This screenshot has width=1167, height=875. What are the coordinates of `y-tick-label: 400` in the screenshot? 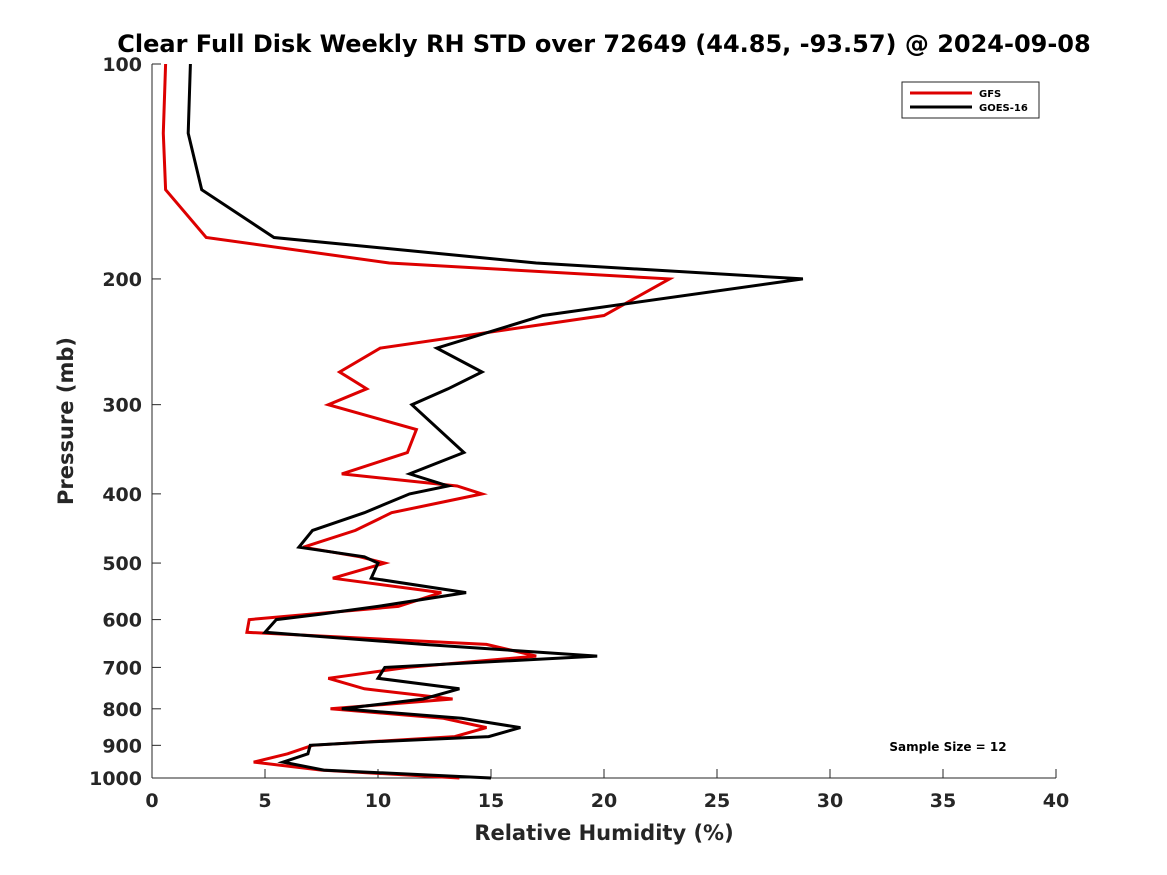 It's located at (122, 495).